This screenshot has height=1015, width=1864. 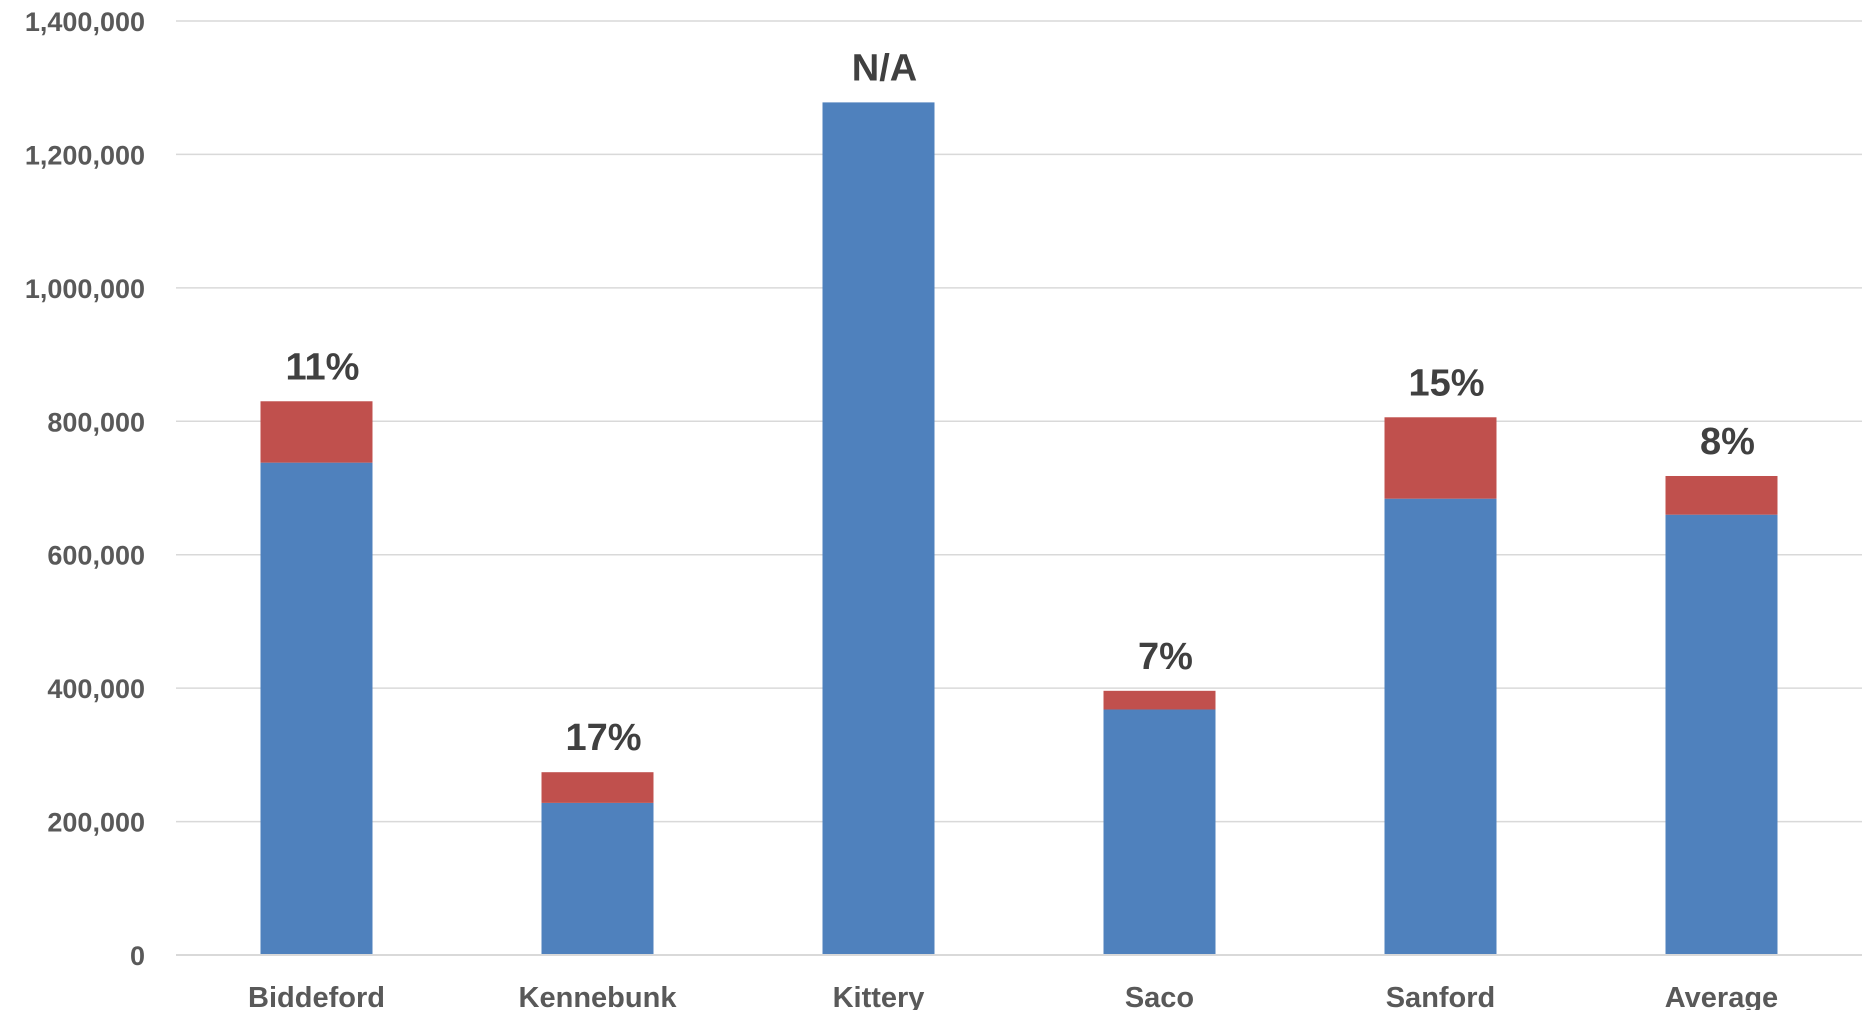 I want to click on data-label: 15%, so click(x=1446, y=383).